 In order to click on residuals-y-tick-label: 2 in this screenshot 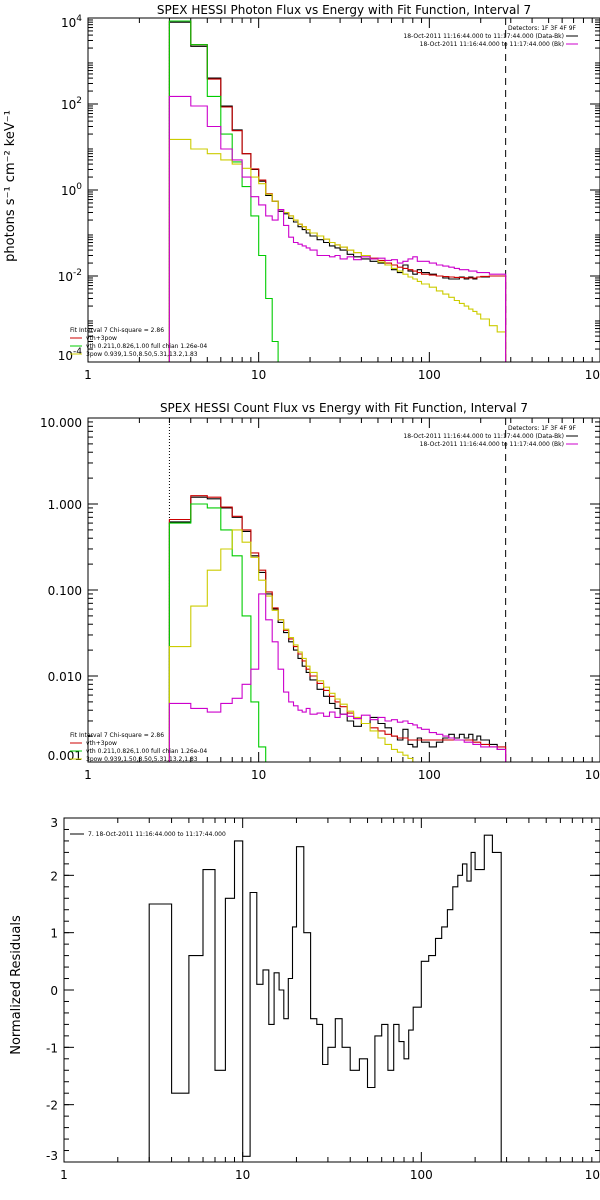, I will do `click(54, 876)`.